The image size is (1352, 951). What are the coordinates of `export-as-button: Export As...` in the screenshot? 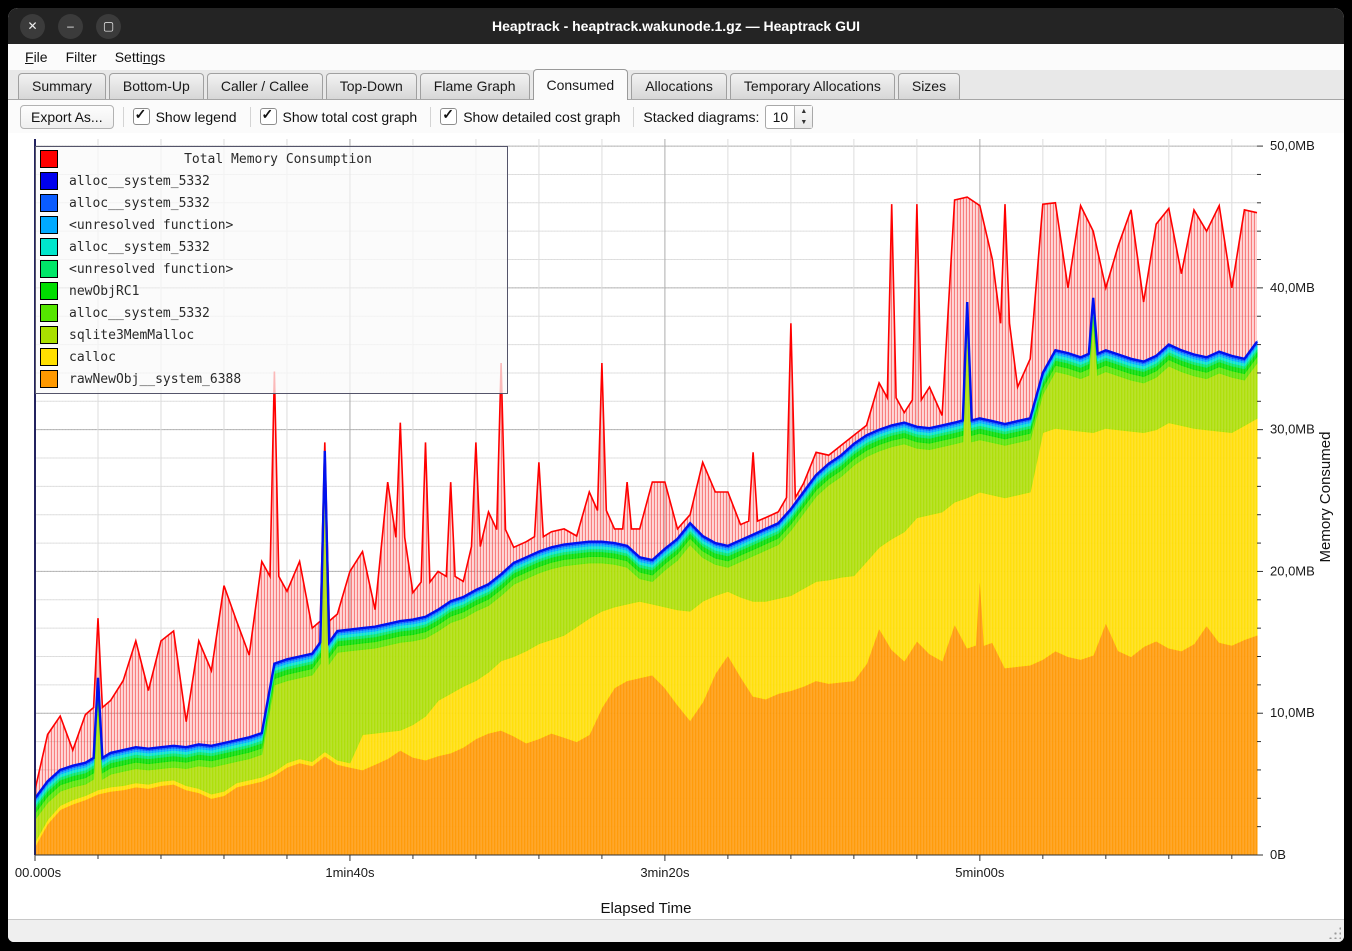 It's located at (67, 116).